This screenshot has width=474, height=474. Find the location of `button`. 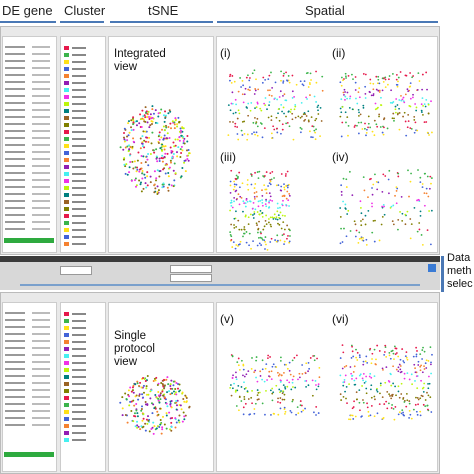

button is located at coordinates (432, 268).